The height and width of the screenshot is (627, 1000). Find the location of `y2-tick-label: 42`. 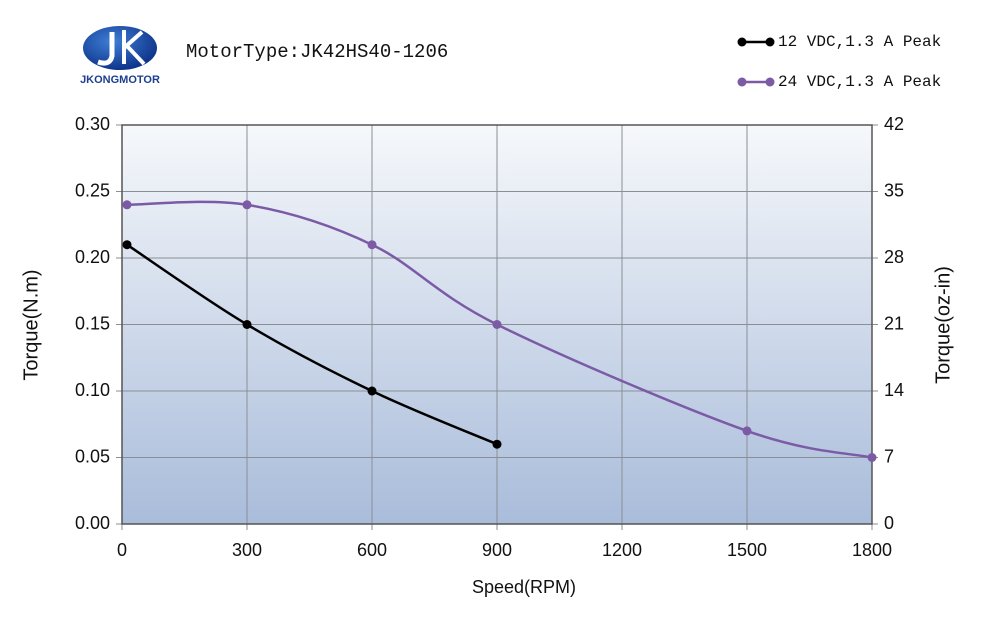

y2-tick-label: 42 is located at coordinates (894, 124).